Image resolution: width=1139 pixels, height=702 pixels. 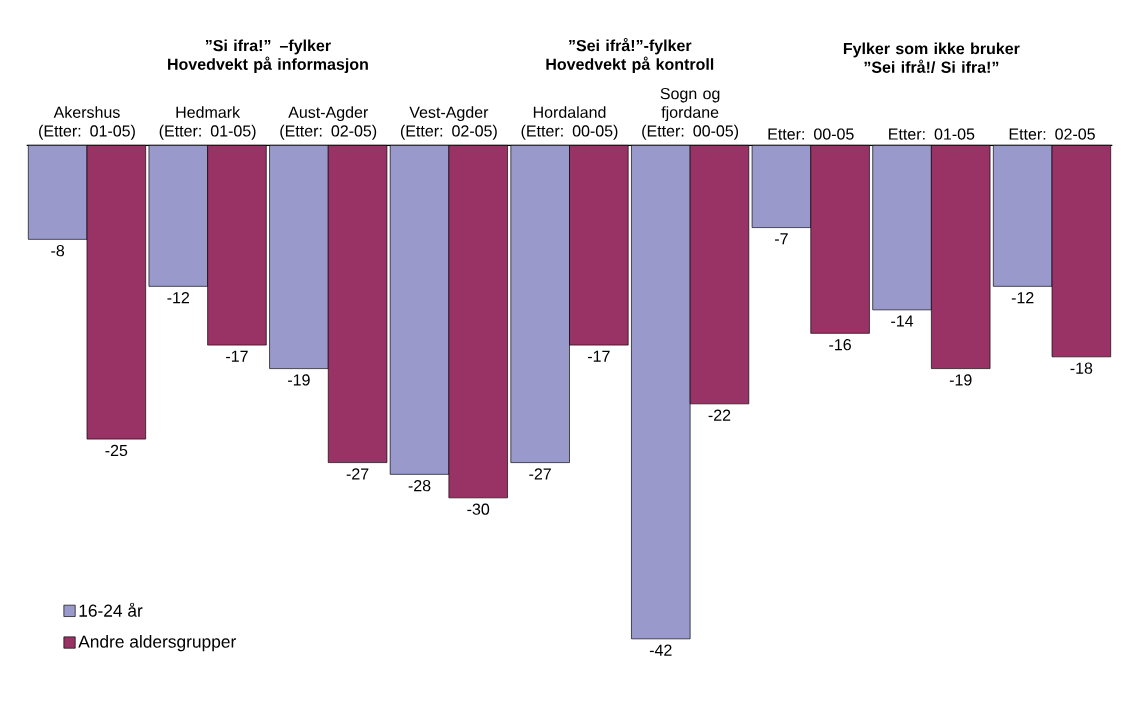 I want to click on data-label: -8, so click(x=58, y=251).